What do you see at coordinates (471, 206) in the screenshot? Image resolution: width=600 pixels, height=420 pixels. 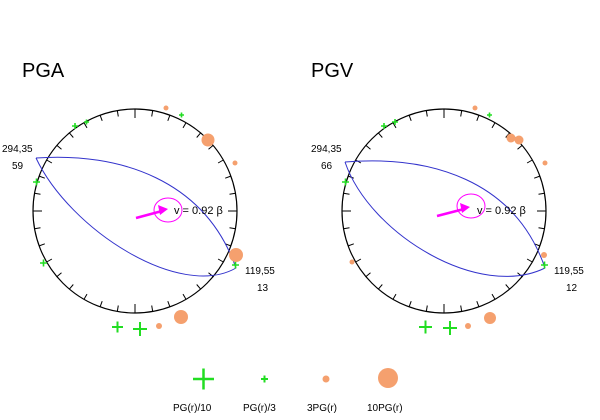 I see `velocity-ellipse` at bounding box center [471, 206].